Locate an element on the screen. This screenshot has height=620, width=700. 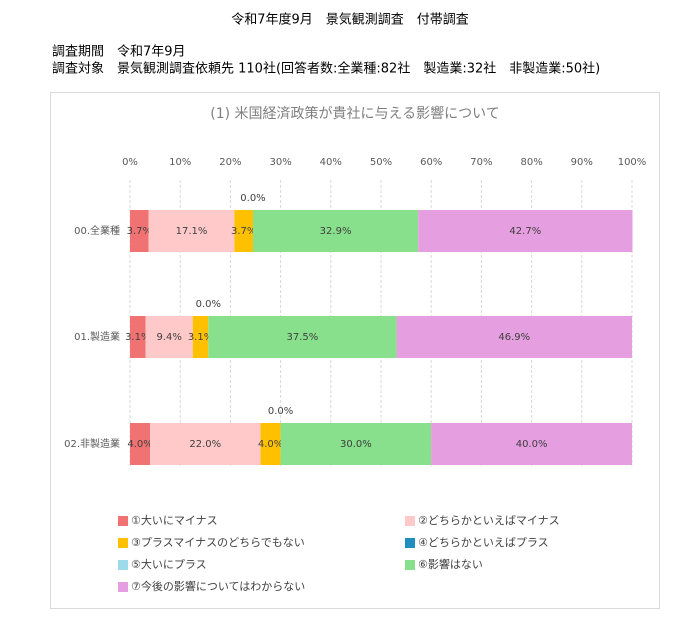
x-tick-label: 40% is located at coordinates (331, 162).